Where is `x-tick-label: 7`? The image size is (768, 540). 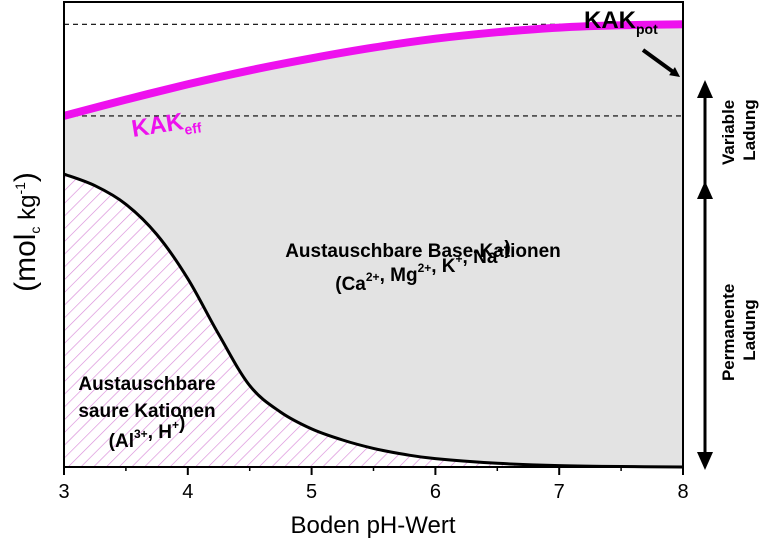 x-tick-label: 7 is located at coordinates (559, 492).